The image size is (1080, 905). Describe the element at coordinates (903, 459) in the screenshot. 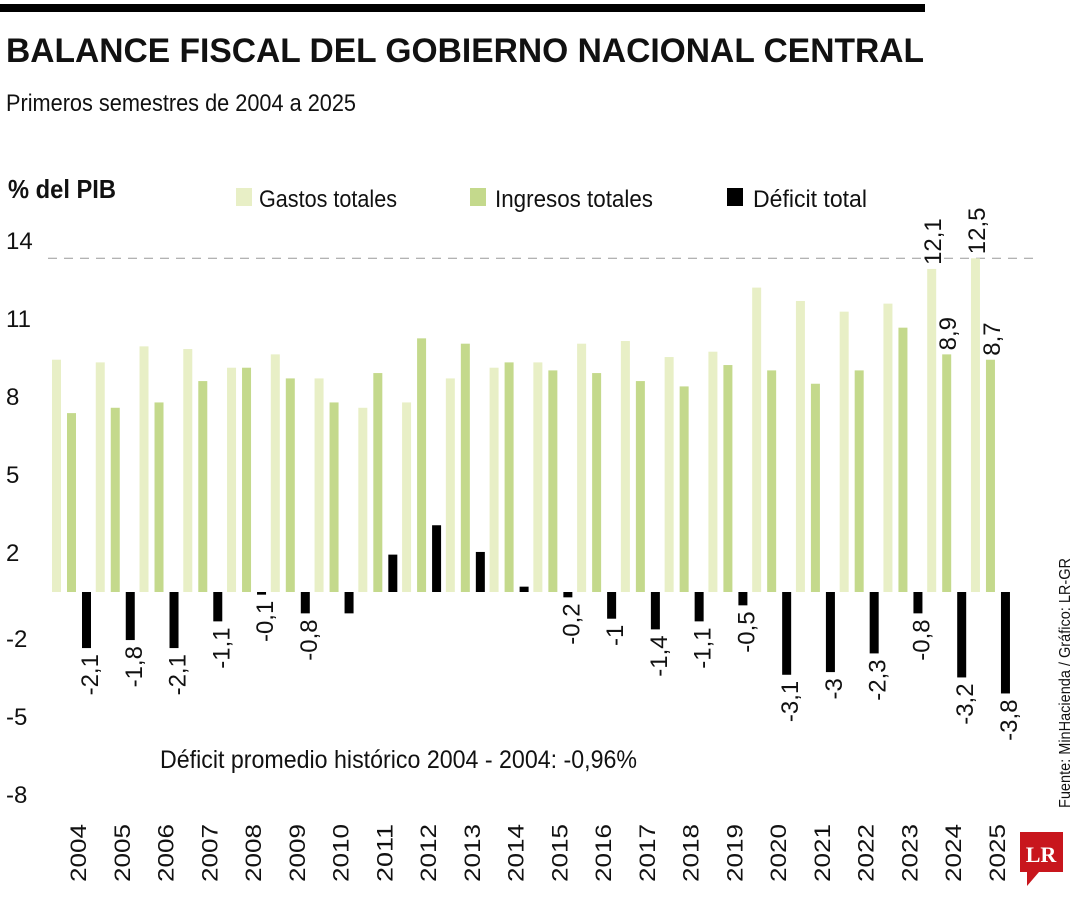

I see `bar-ingresos-2023` at that location.